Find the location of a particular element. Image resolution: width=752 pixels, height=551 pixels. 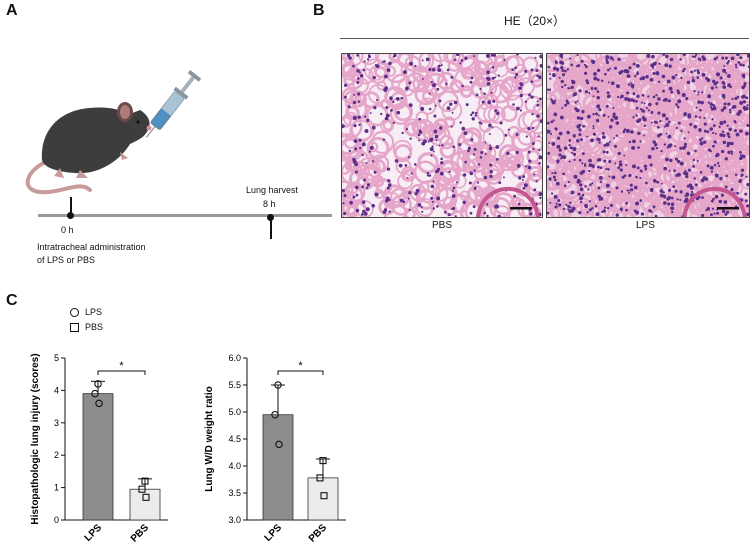

bronchiole-wall is located at coordinates (714, 201).